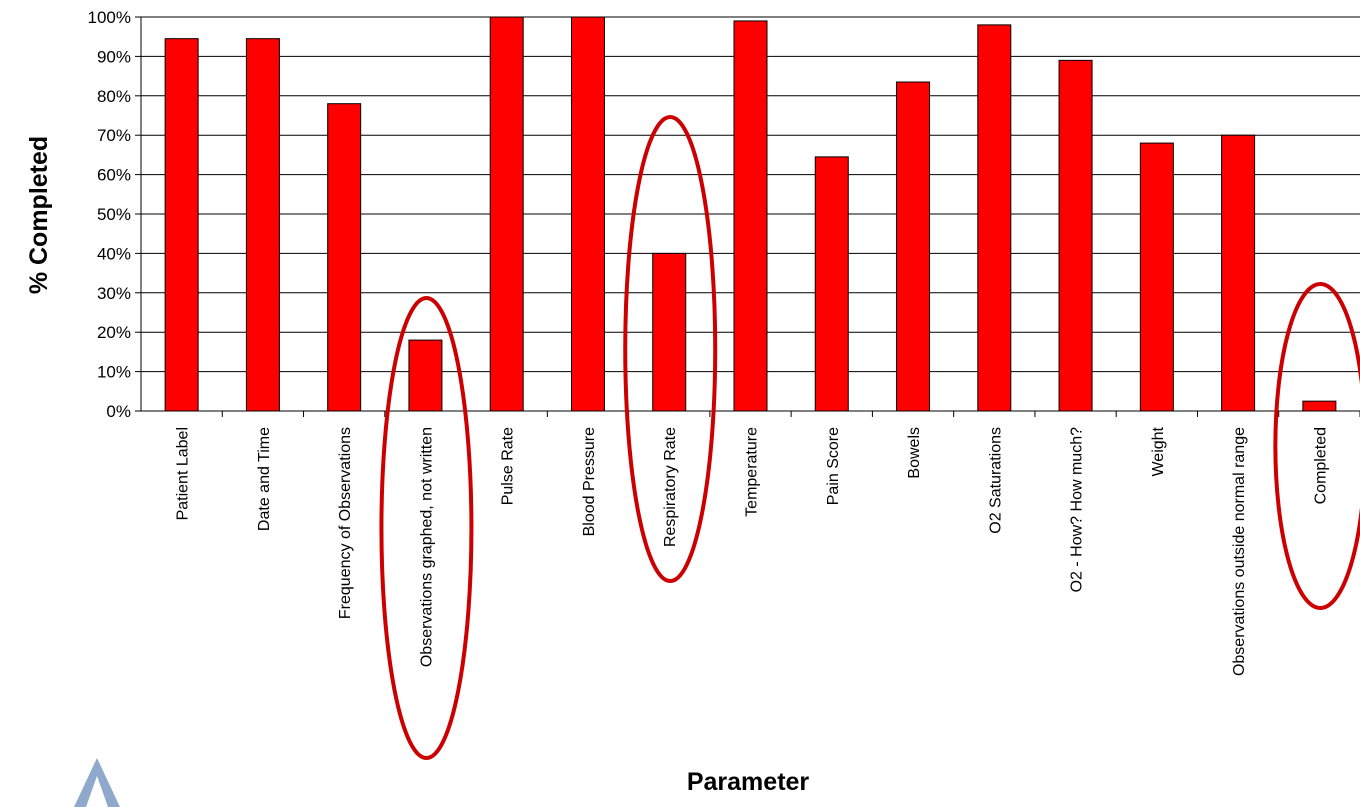 This screenshot has height=807, width=1360. What do you see at coordinates (114, 175) in the screenshot?
I see `y-tick-label: 60%` at bounding box center [114, 175].